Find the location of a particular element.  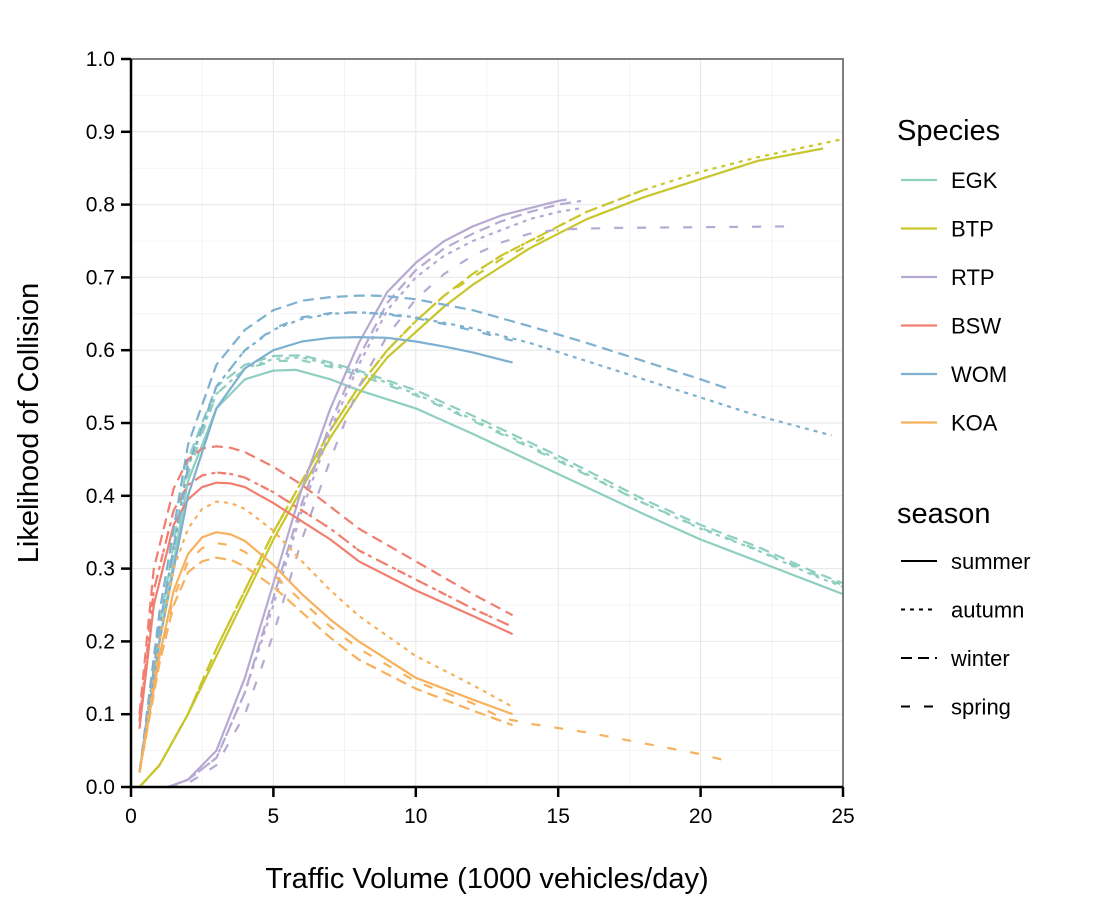

legend-label-autumn: autumn is located at coordinates (987, 610).